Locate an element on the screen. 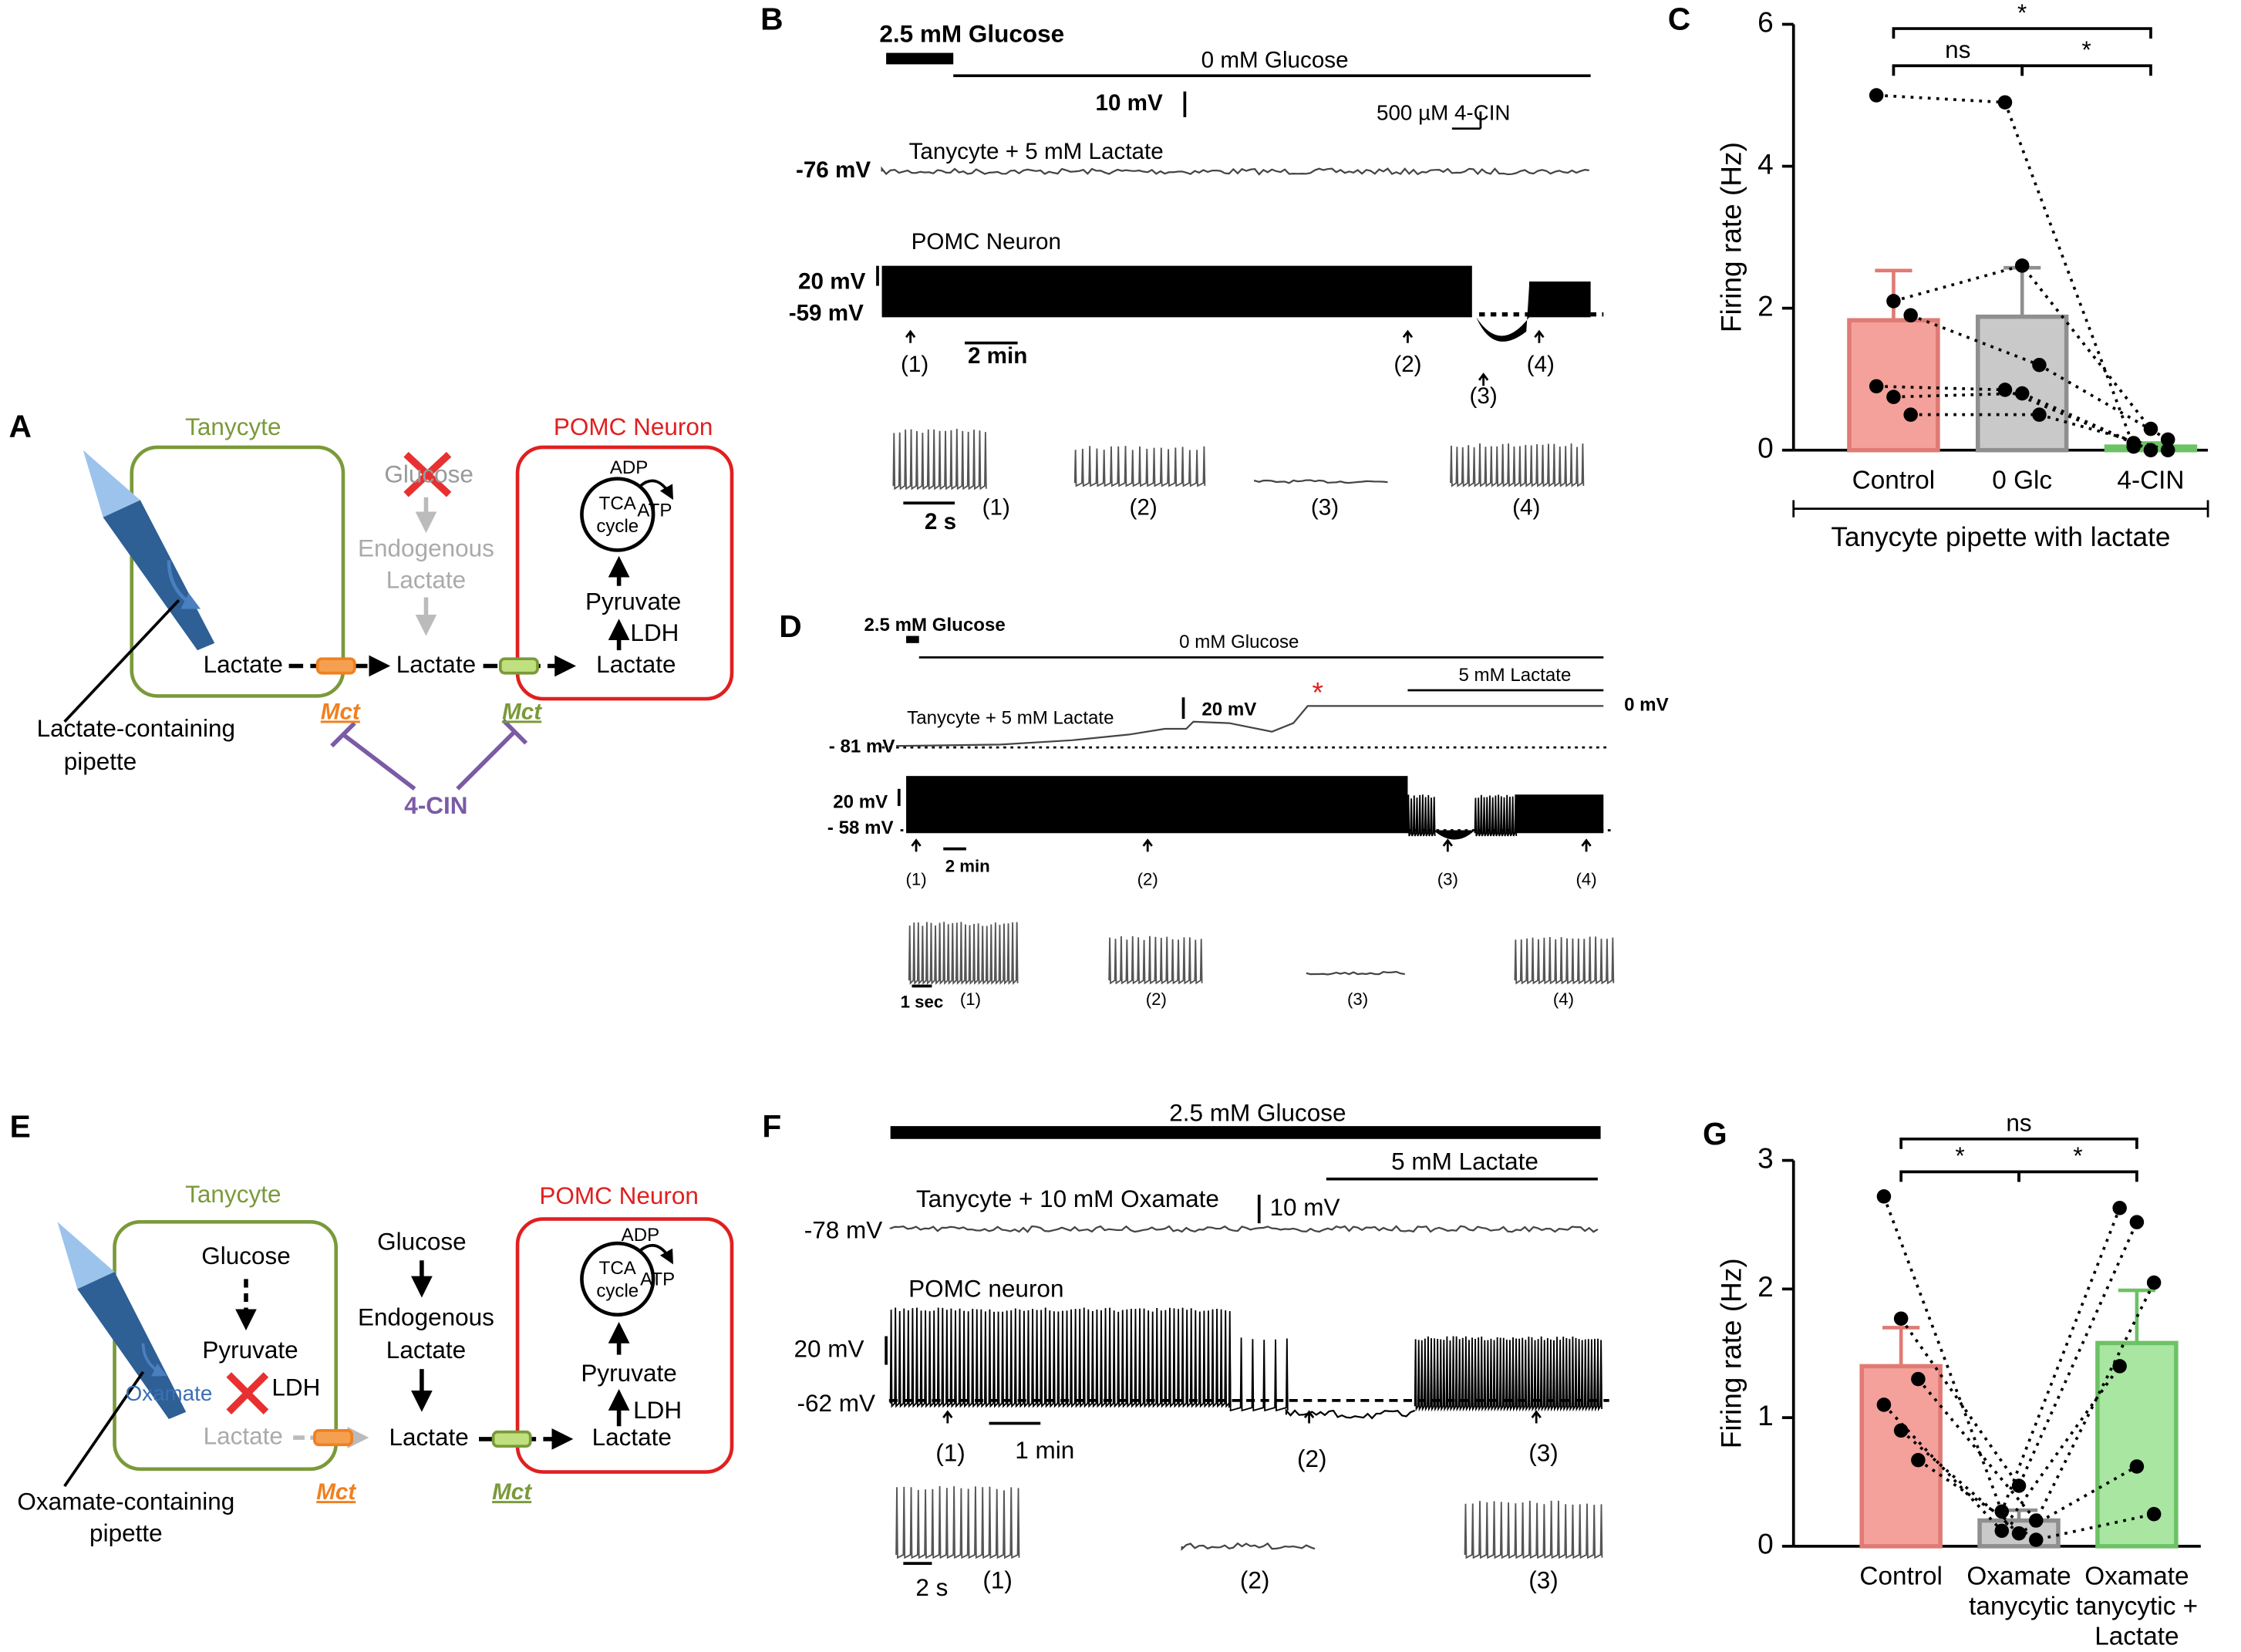  x-axis-label: Tanycyte pipette with lactate is located at coordinates (2000, 537).